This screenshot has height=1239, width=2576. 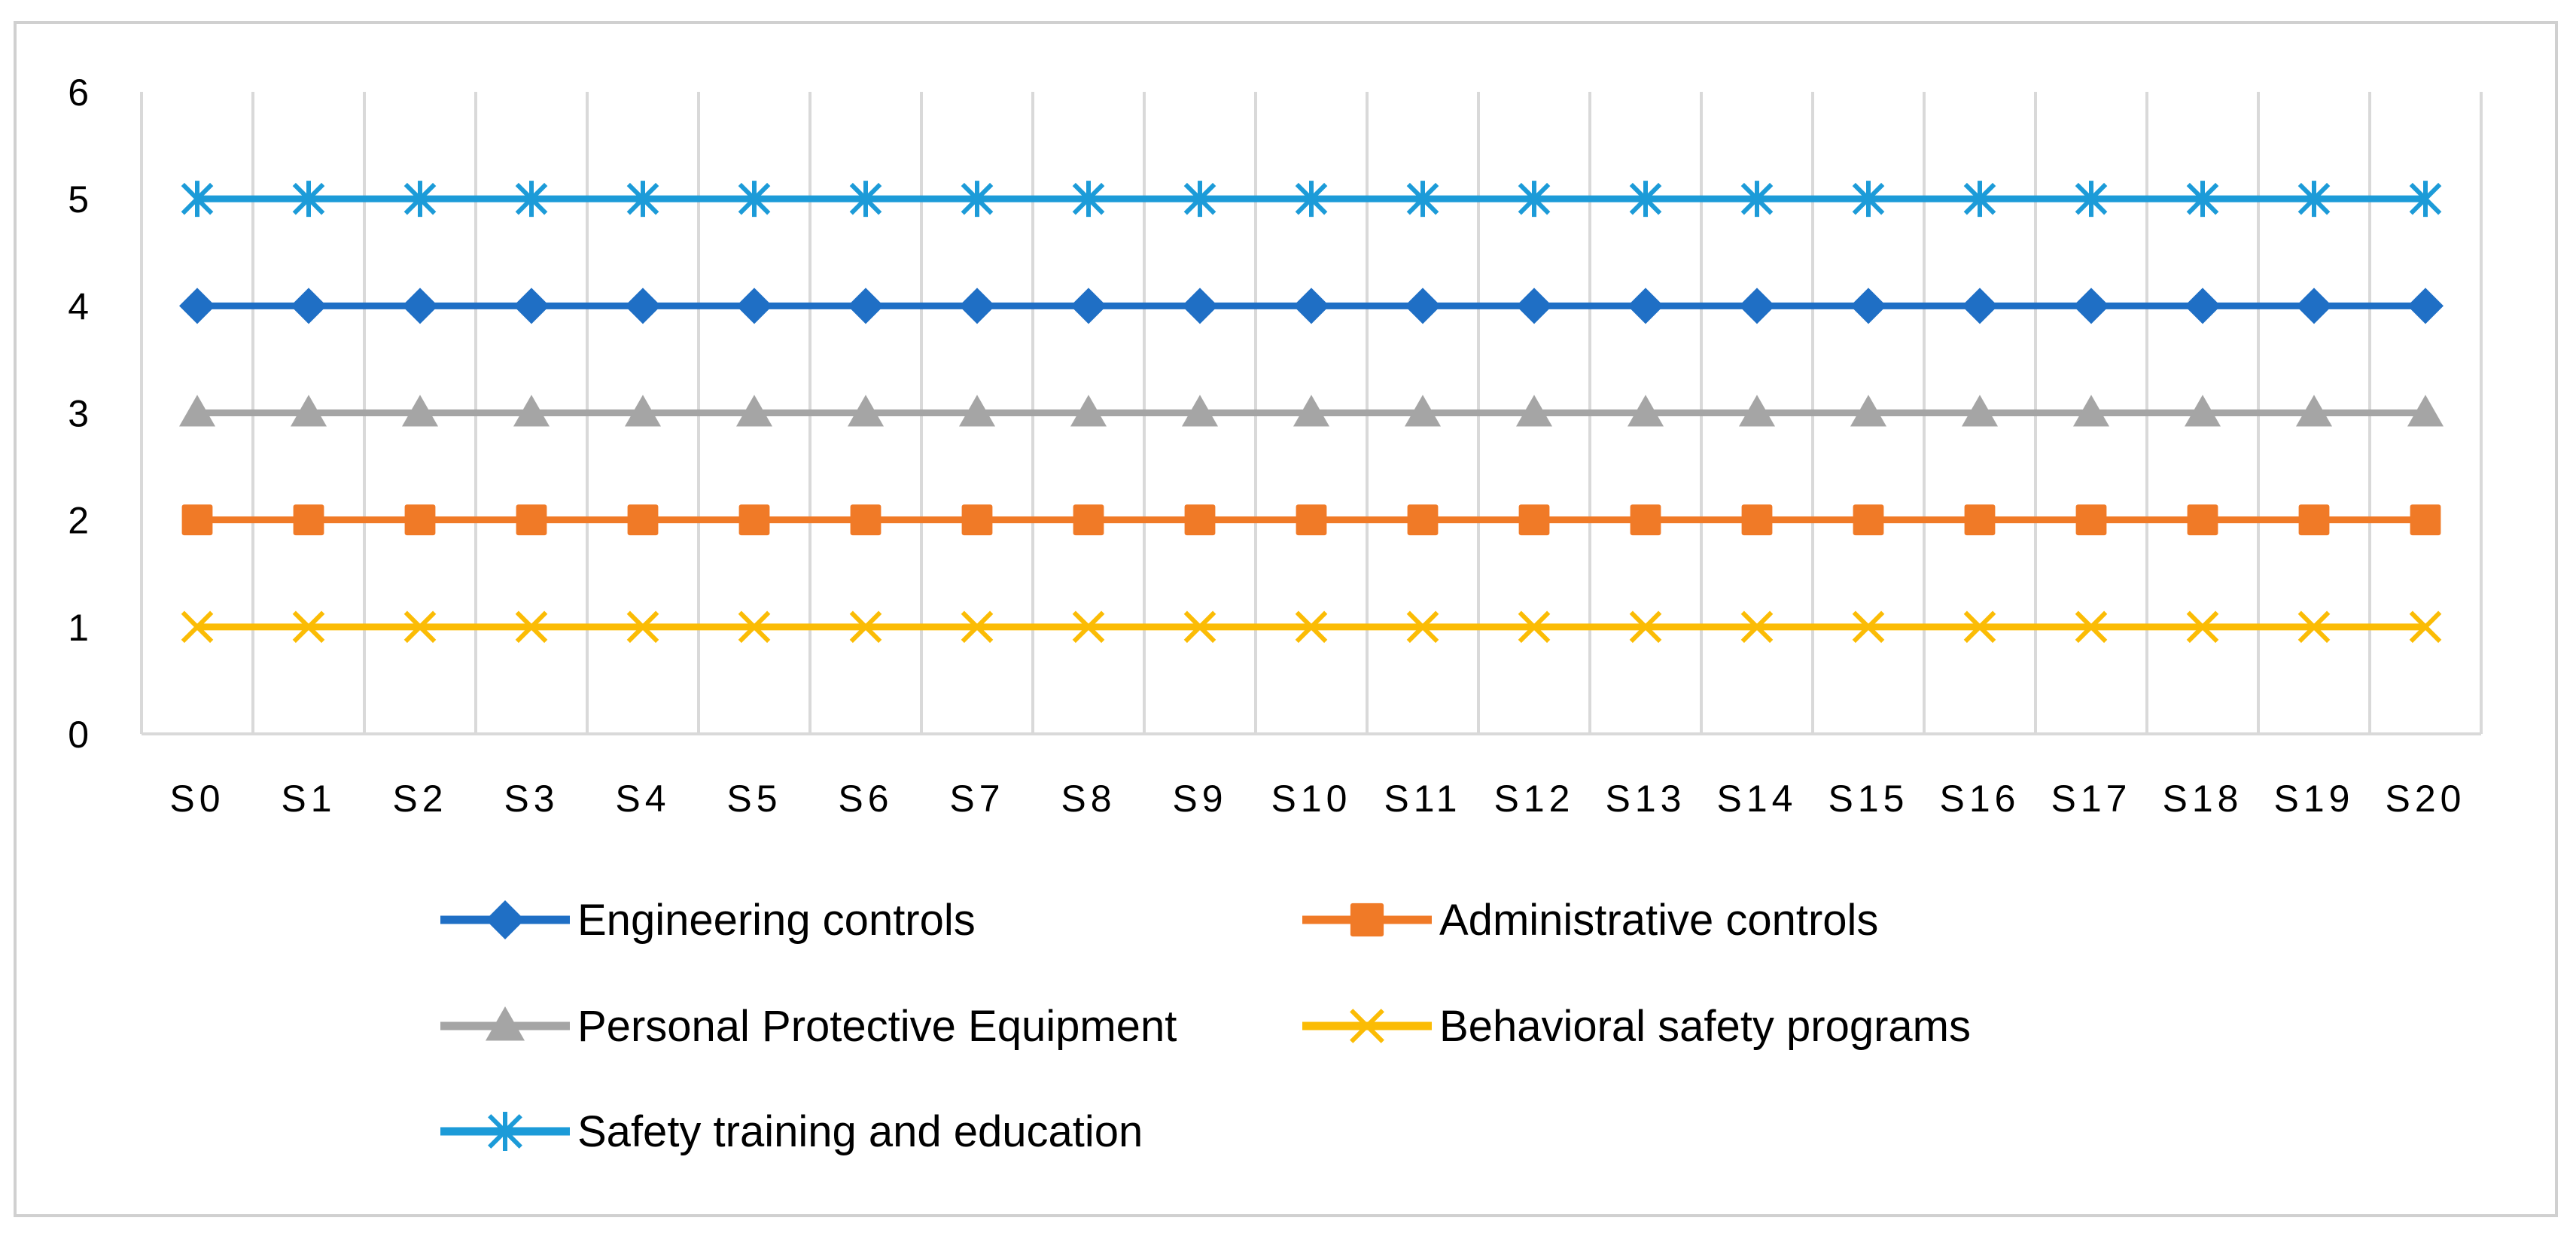 What do you see at coordinates (79, 414) in the screenshot?
I see `y-axis-ticks: 0 1 2 3 4 5 6` at bounding box center [79, 414].